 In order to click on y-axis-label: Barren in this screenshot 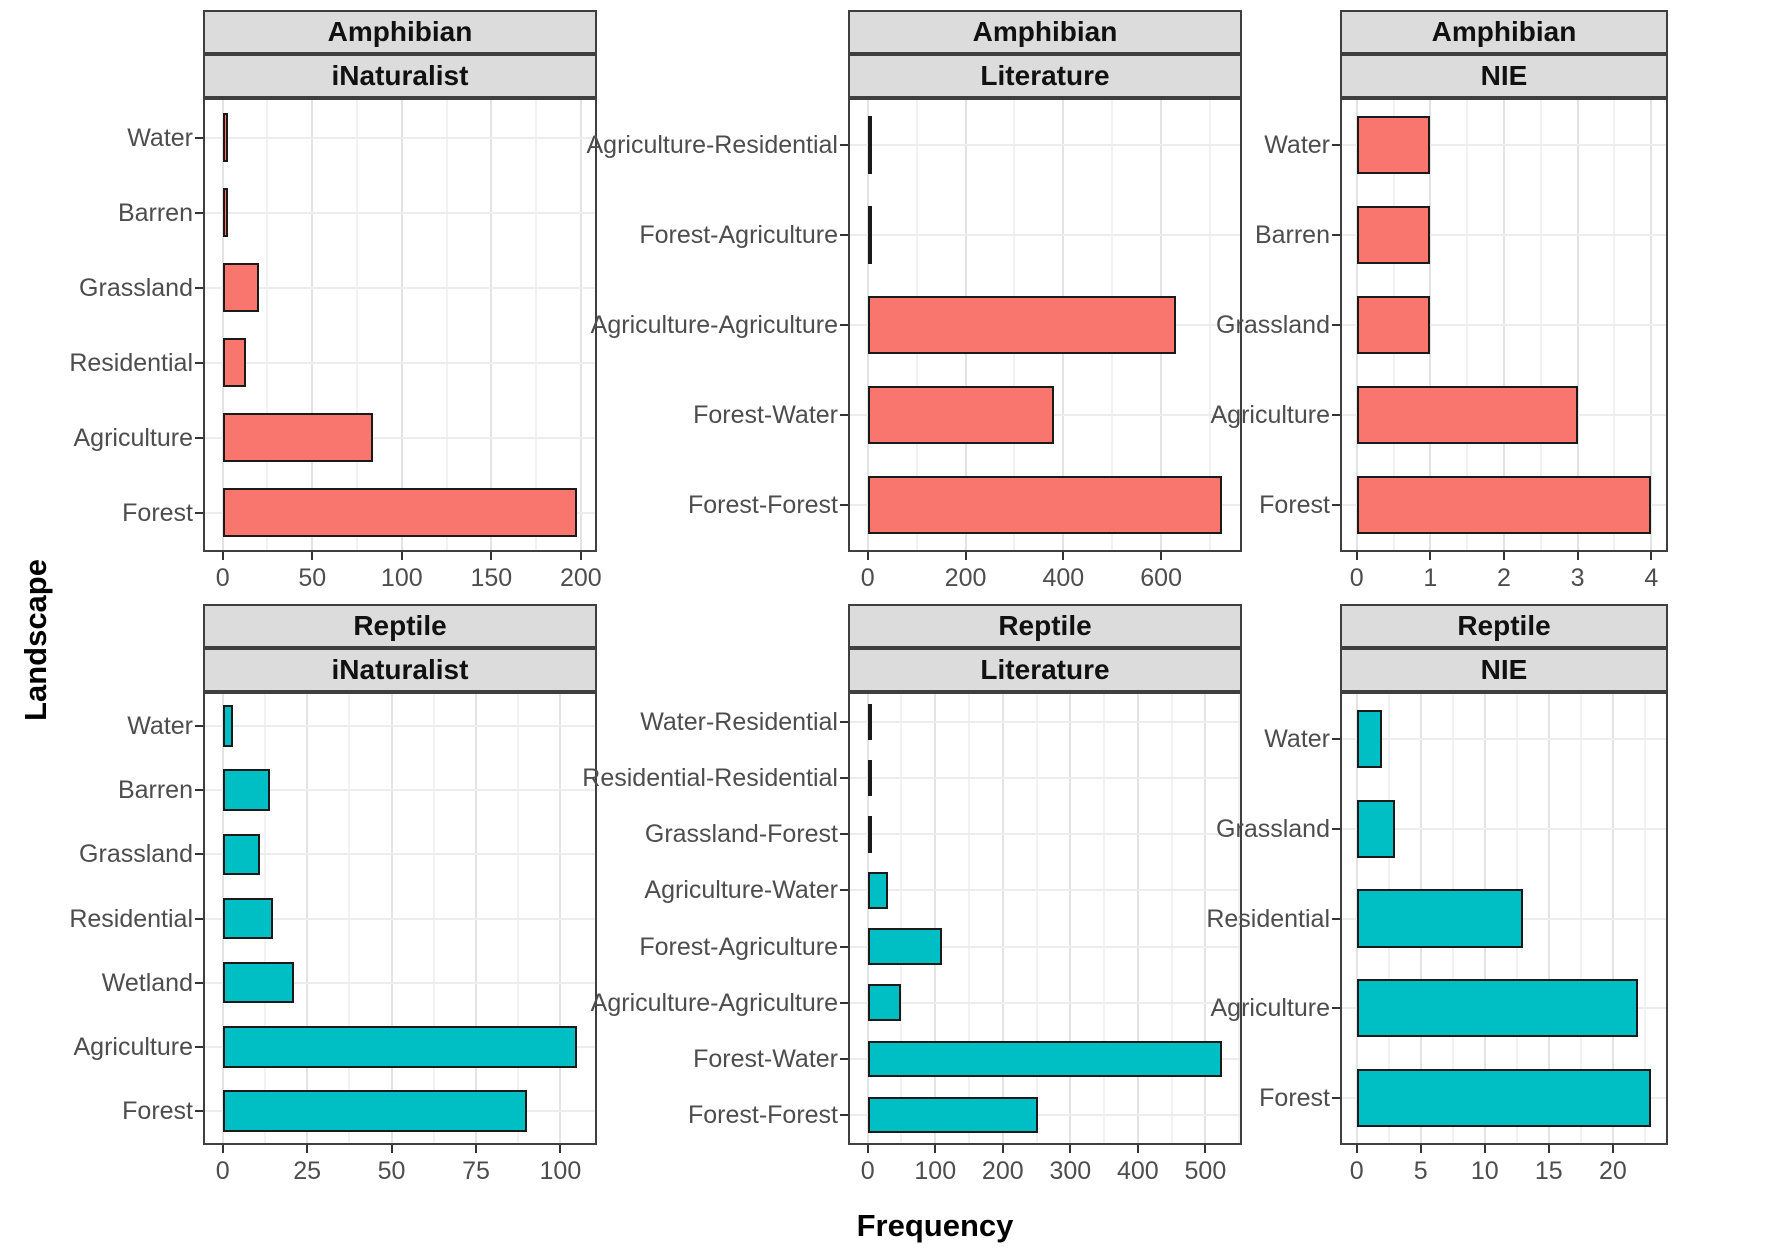, I will do `click(1292, 235)`.